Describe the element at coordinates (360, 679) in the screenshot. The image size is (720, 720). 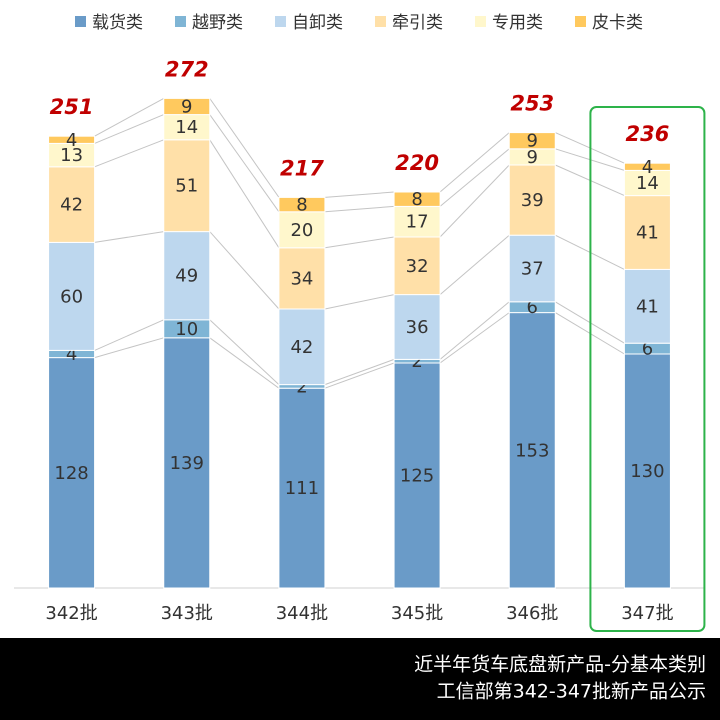
I see `footer-bar` at that location.